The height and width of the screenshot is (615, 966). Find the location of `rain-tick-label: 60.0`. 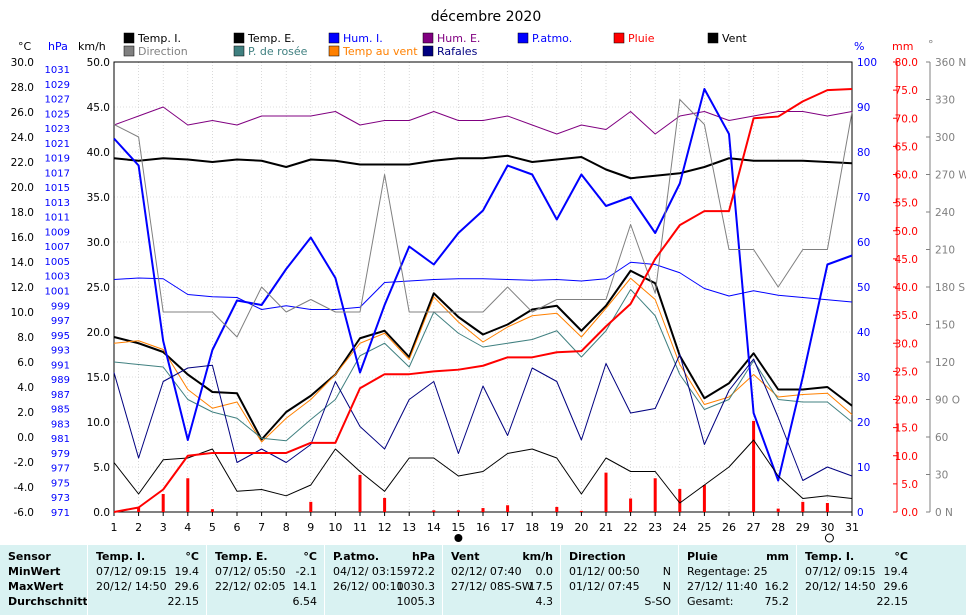

rain-tick-label: 60.0 is located at coordinates (906, 176).